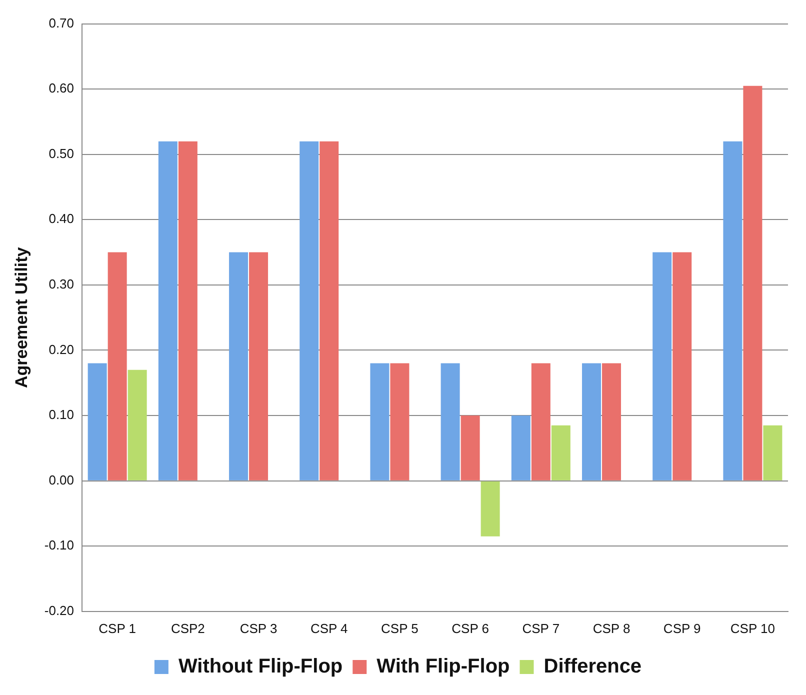 This screenshot has height=695, width=806. I want to click on y-tick-label: 0.50, so click(61, 153).